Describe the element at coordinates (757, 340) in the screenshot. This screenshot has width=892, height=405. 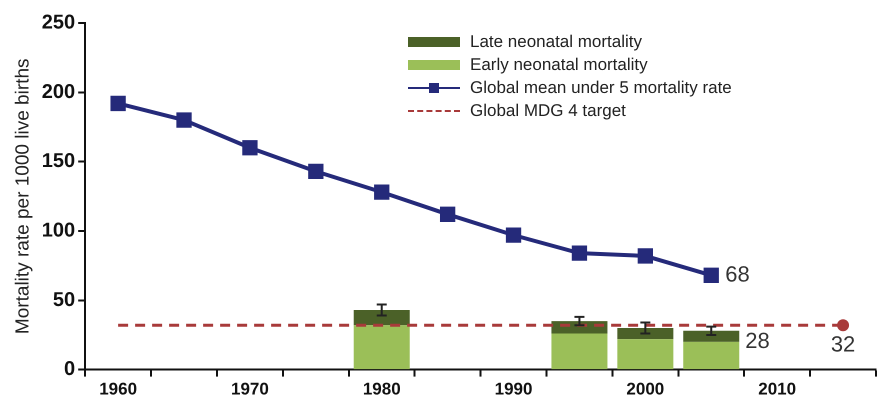
I see `total-label: 28` at that location.